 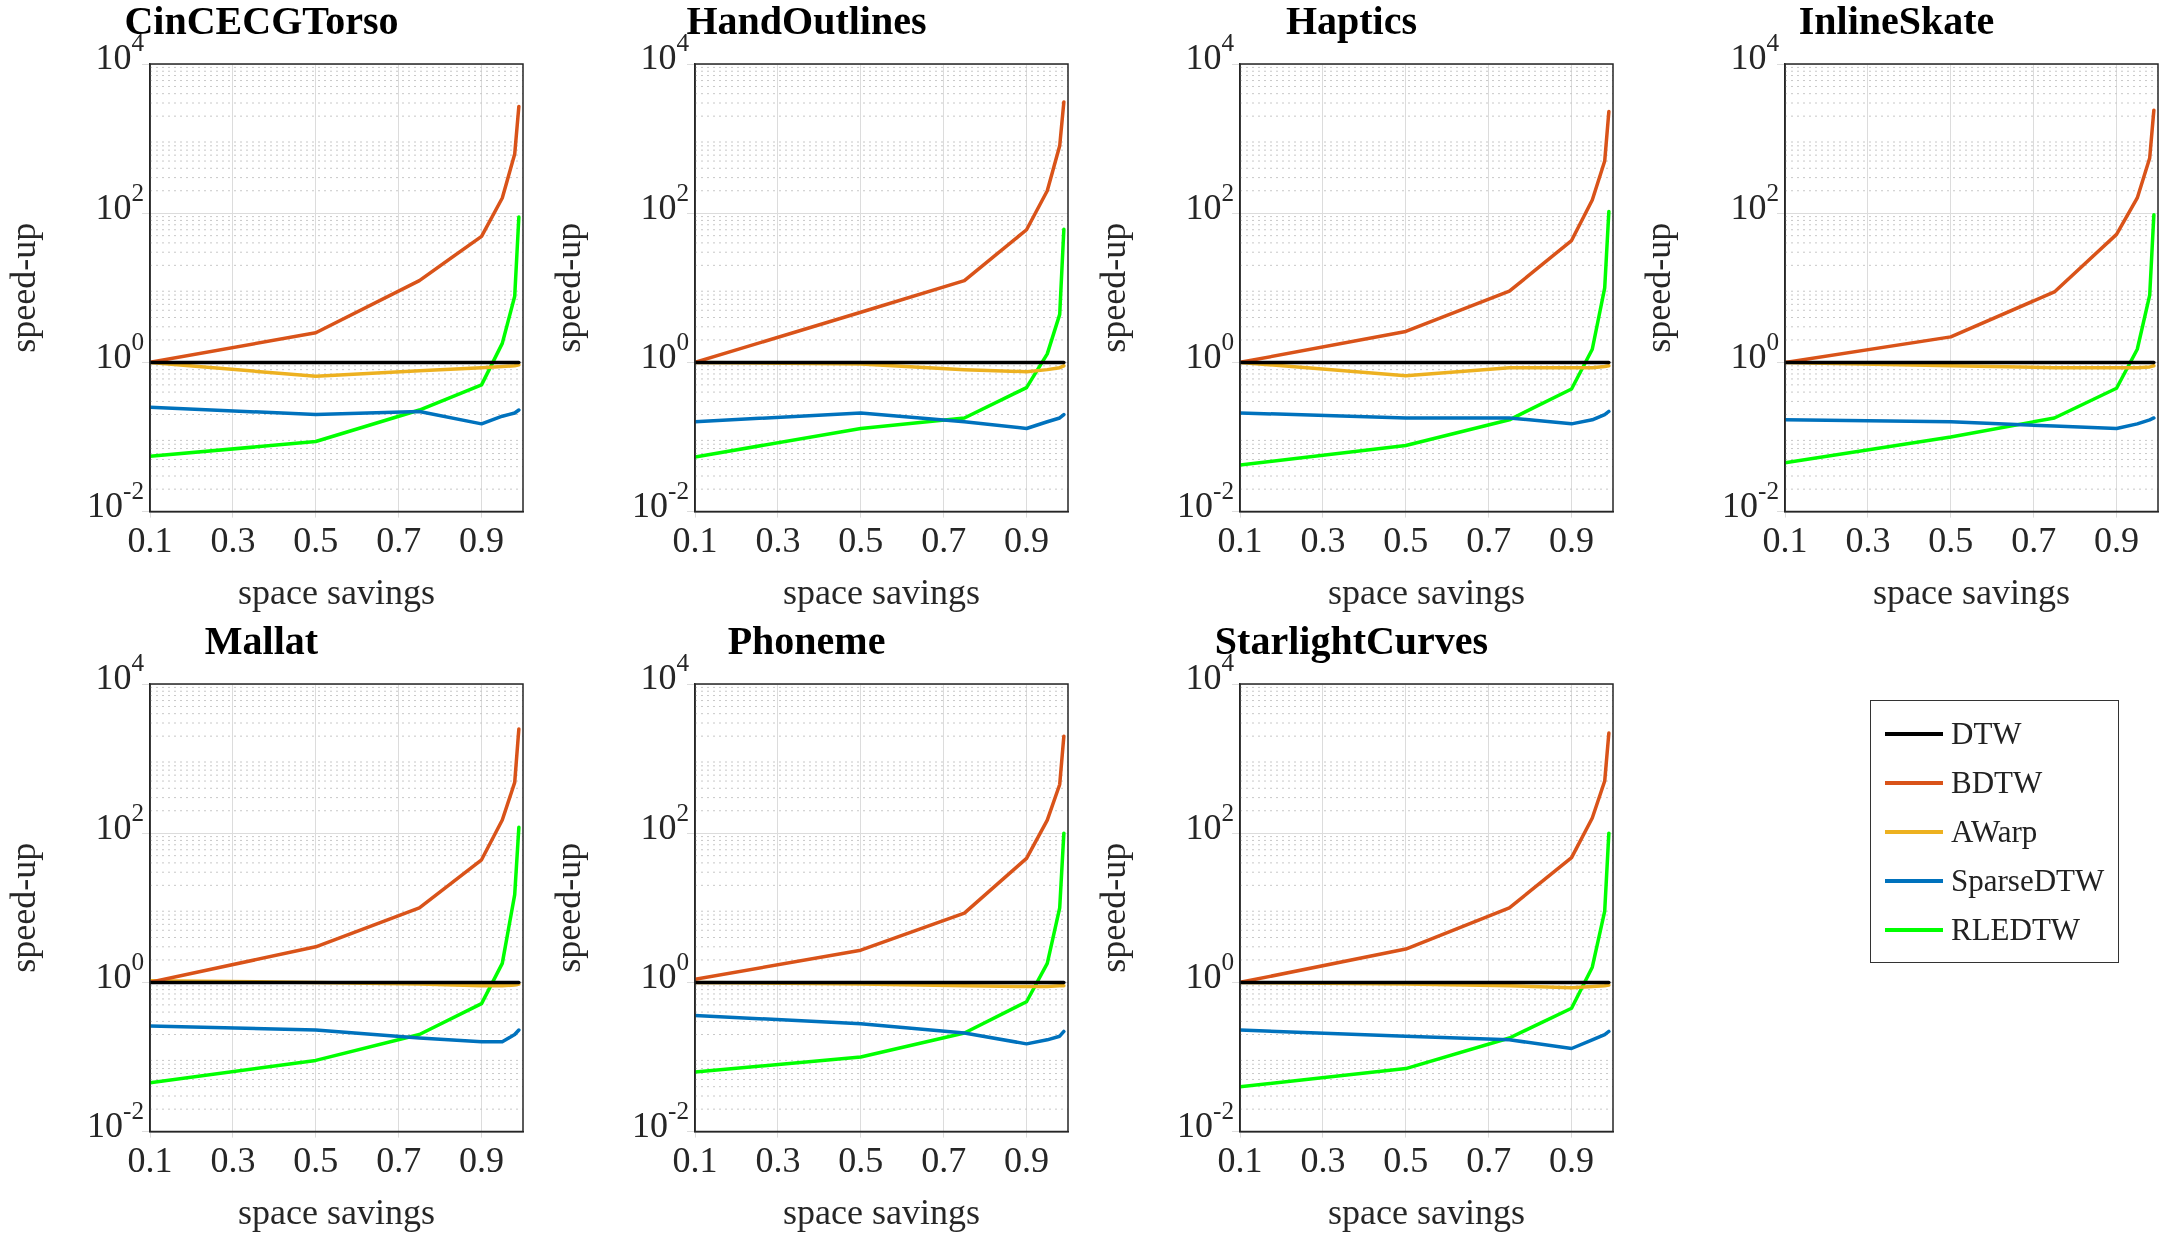 I want to click on chart-title: Phoneme, so click(x=806, y=641).